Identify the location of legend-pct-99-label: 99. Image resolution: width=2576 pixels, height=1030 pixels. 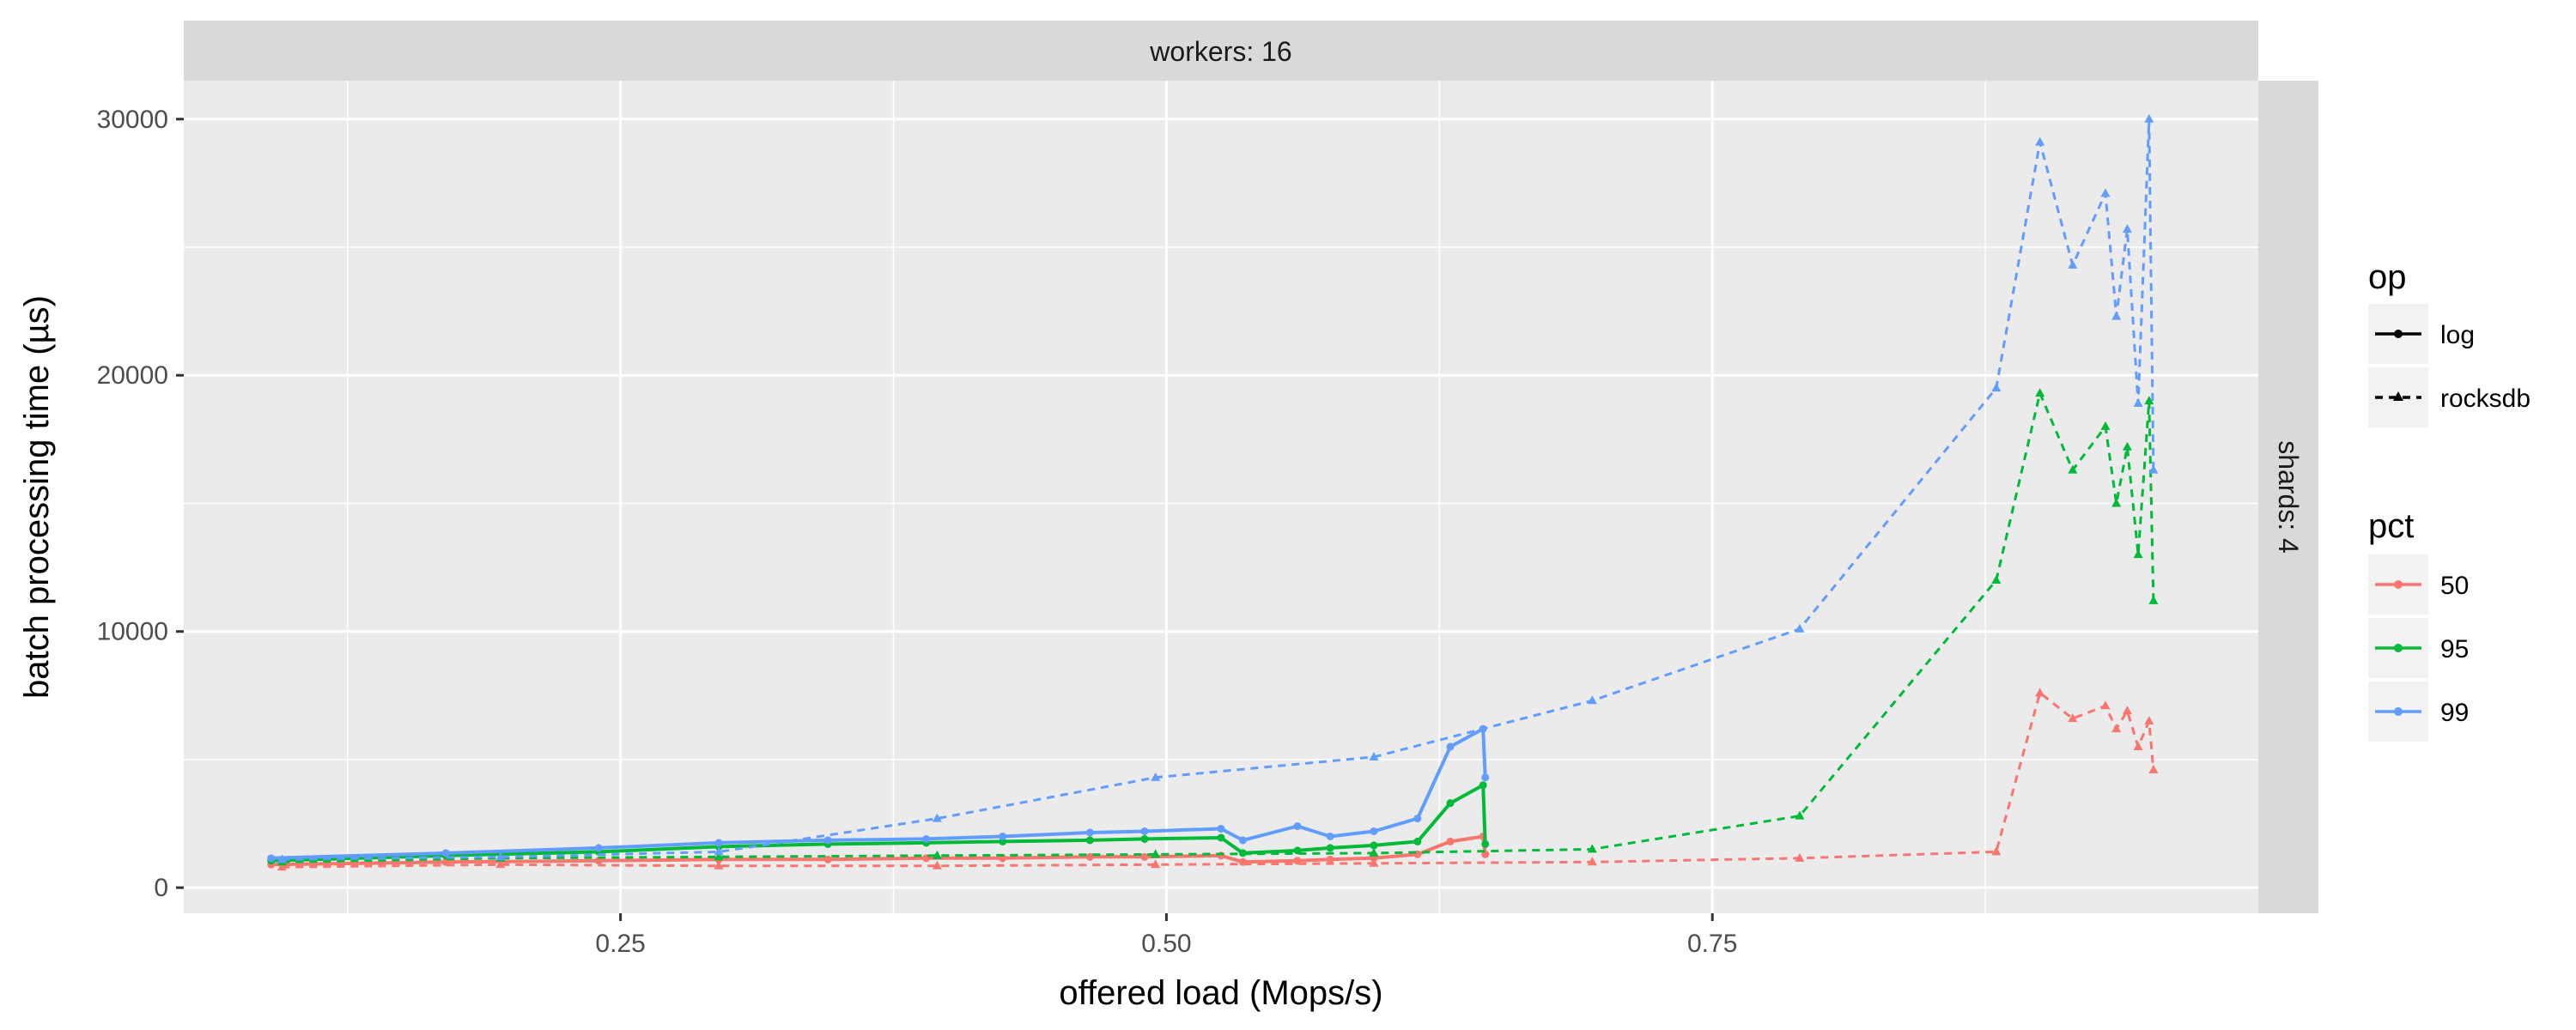
(2455, 713).